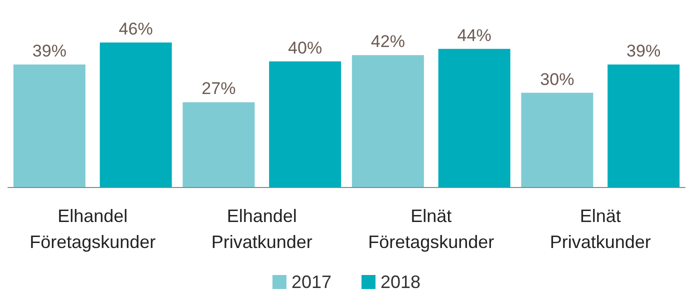 The width and height of the screenshot is (693, 300). I want to click on x-tick-label: Elhandel Företagskunder, so click(93, 229).